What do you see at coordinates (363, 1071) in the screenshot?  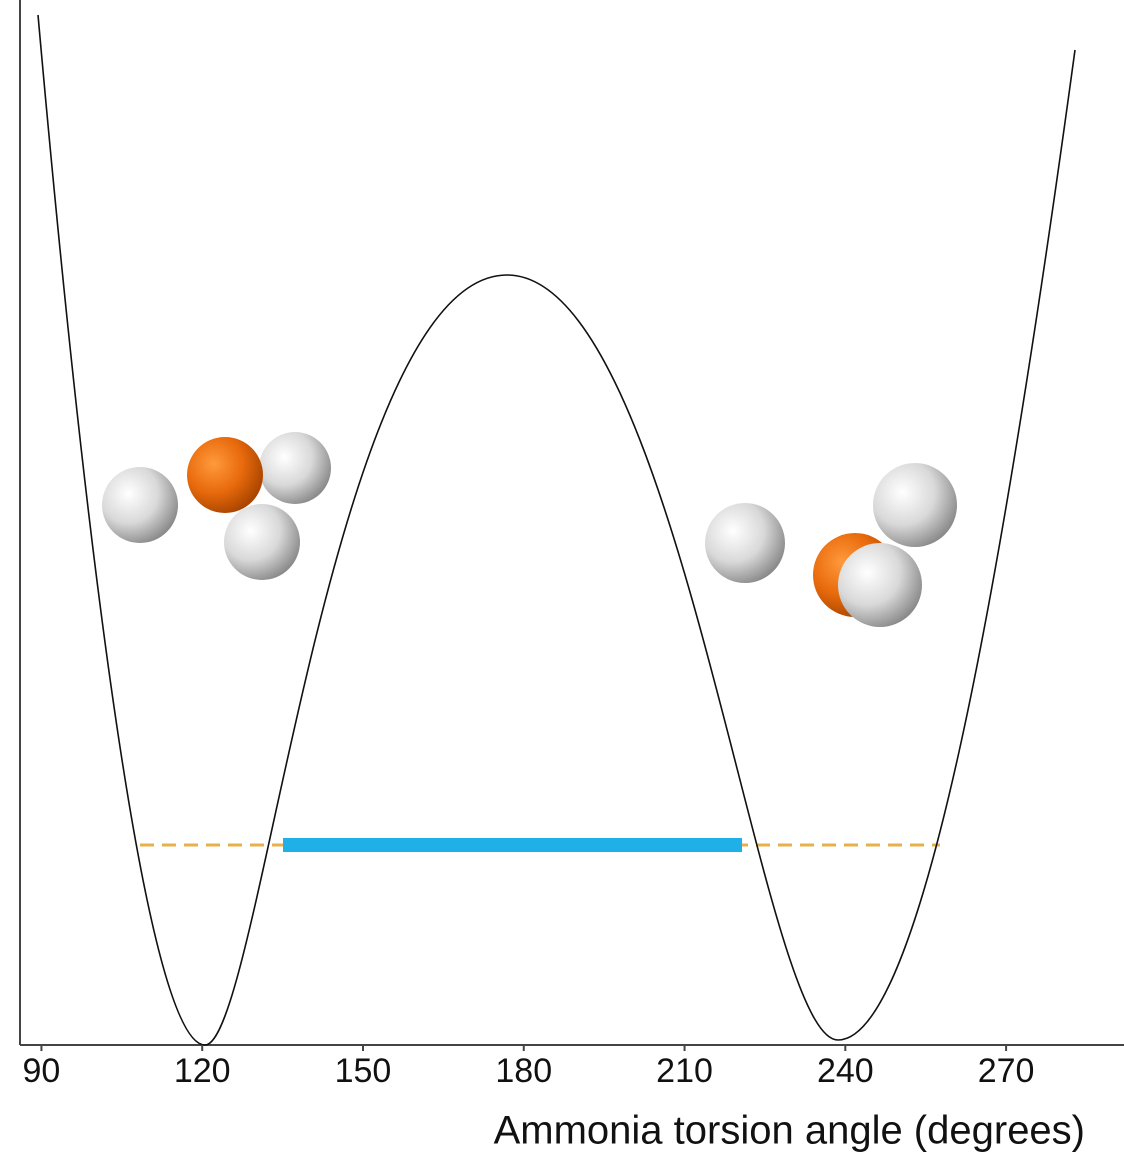 I see `x-tick-label: 150` at bounding box center [363, 1071].